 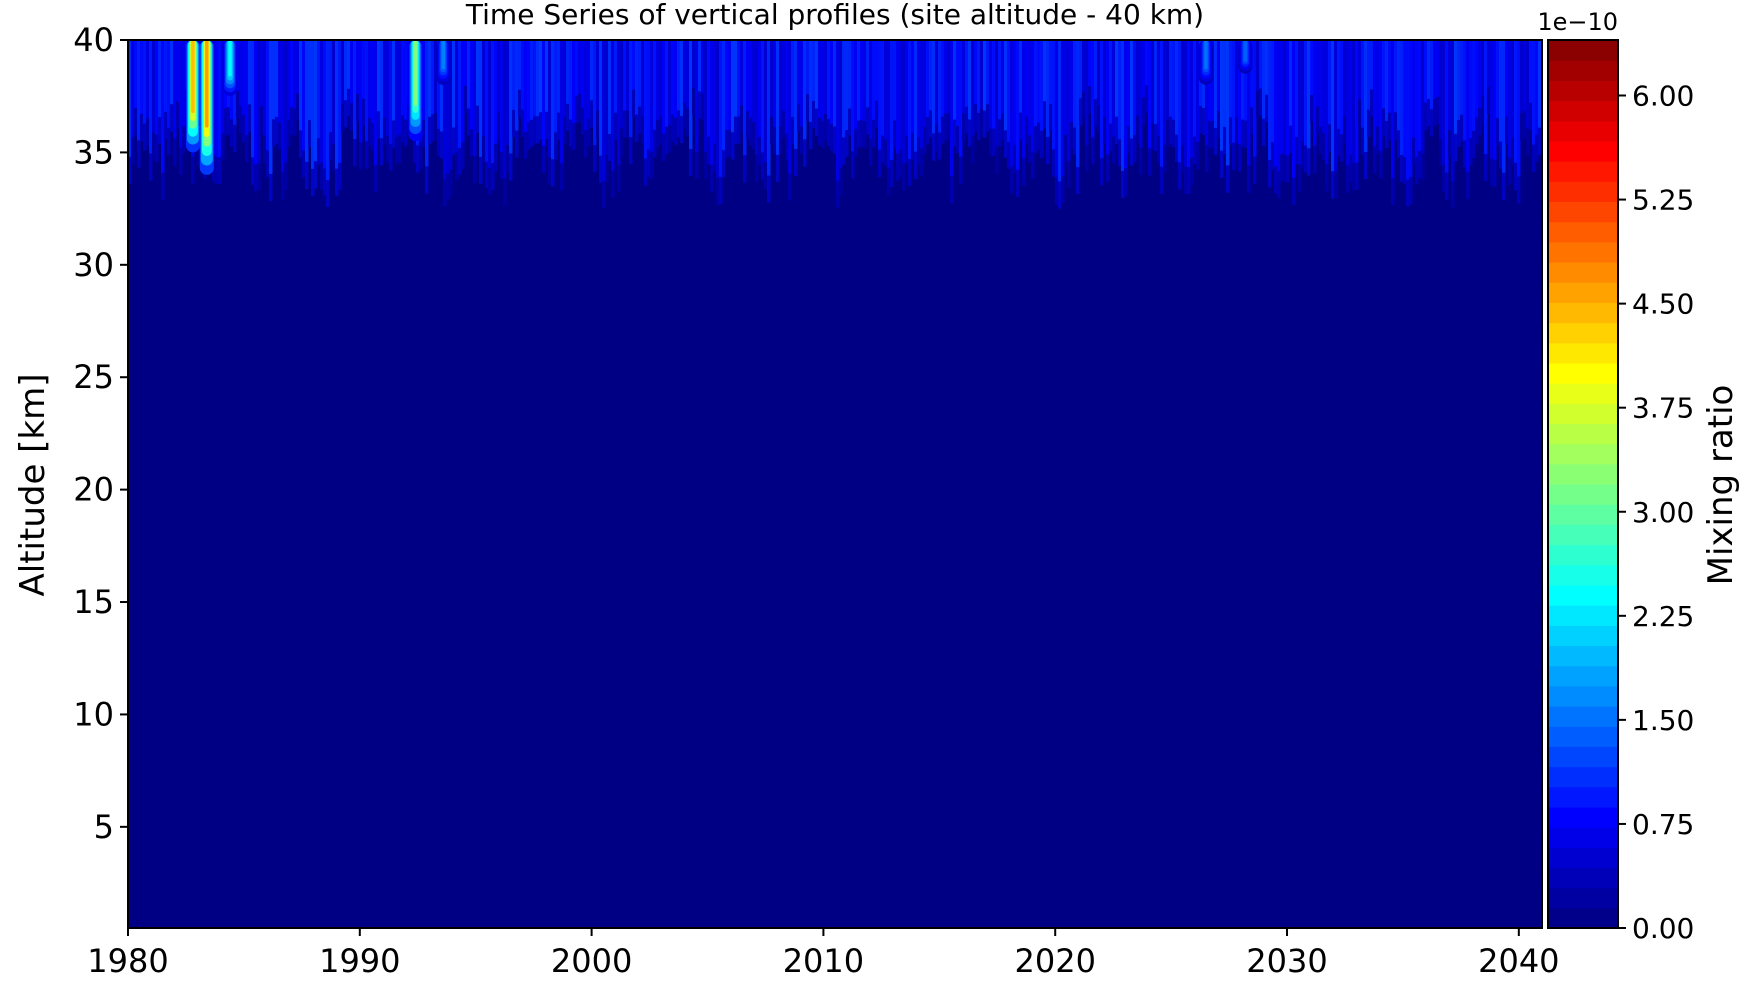 I want to click on heatmap-feature, so click(x=415, y=73).